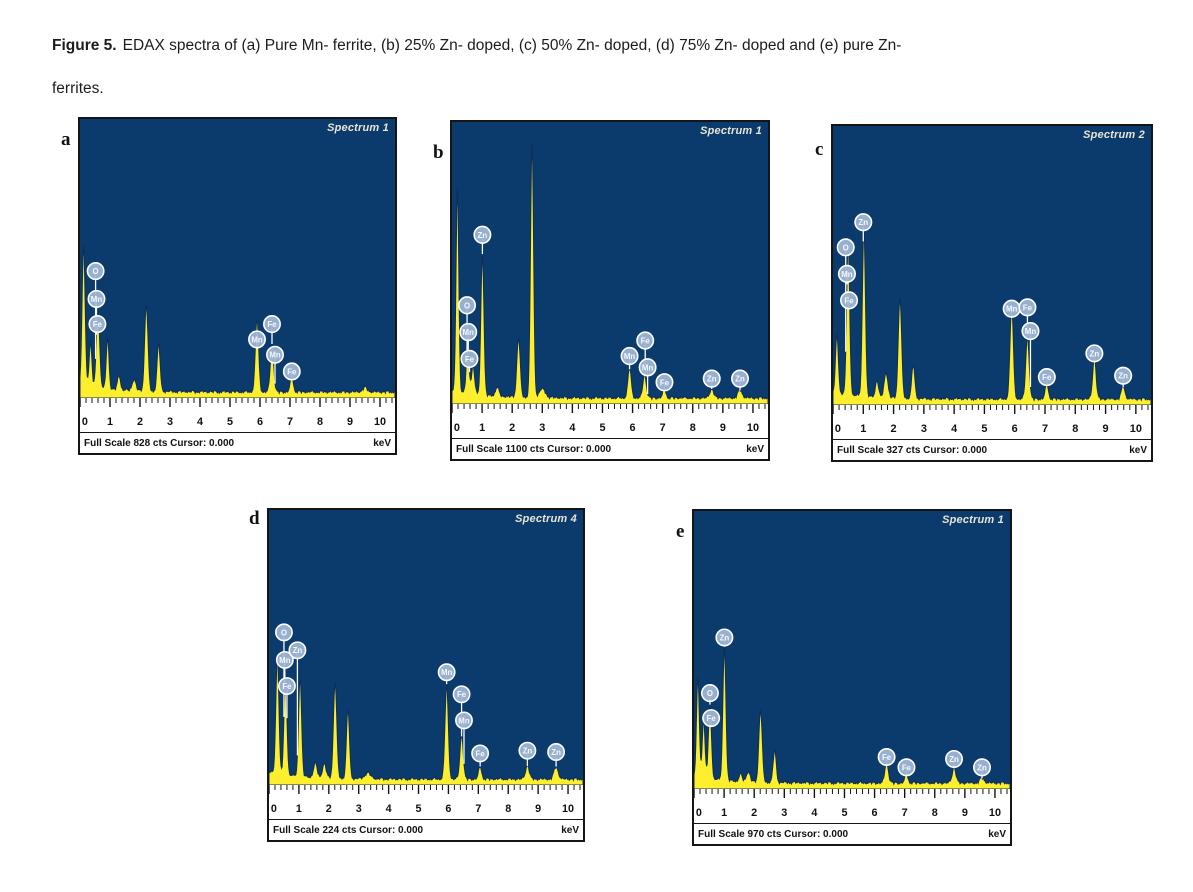  What do you see at coordinates (78, 88) in the screenshot?
I see `figure-caption-line2: ferrites.` at bounding box center [78, 88].